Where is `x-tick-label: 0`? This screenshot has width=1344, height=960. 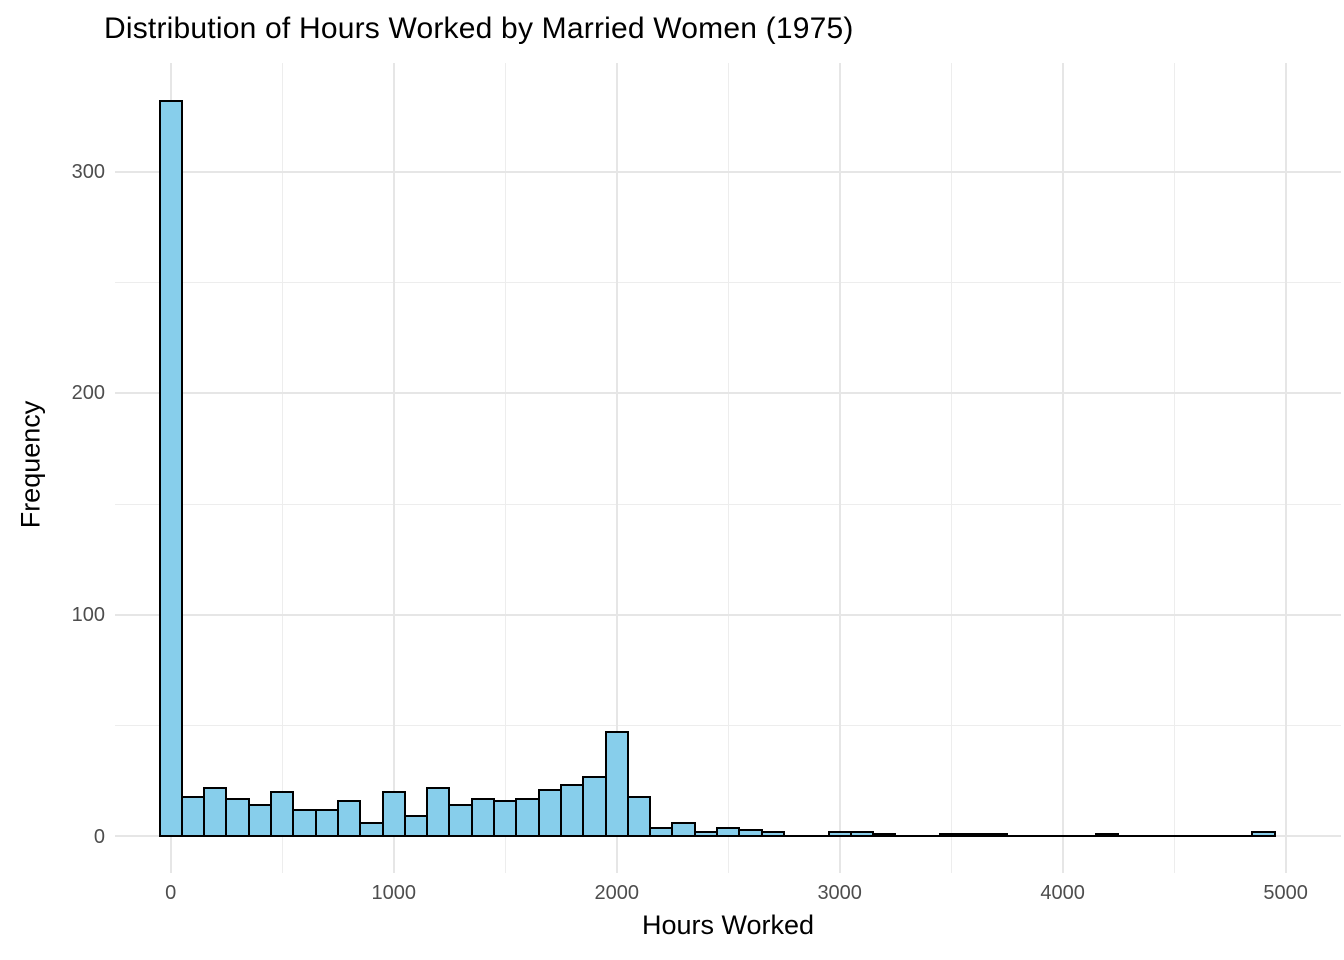
x-tick-label: 0 is located at coordinates (171, 893).